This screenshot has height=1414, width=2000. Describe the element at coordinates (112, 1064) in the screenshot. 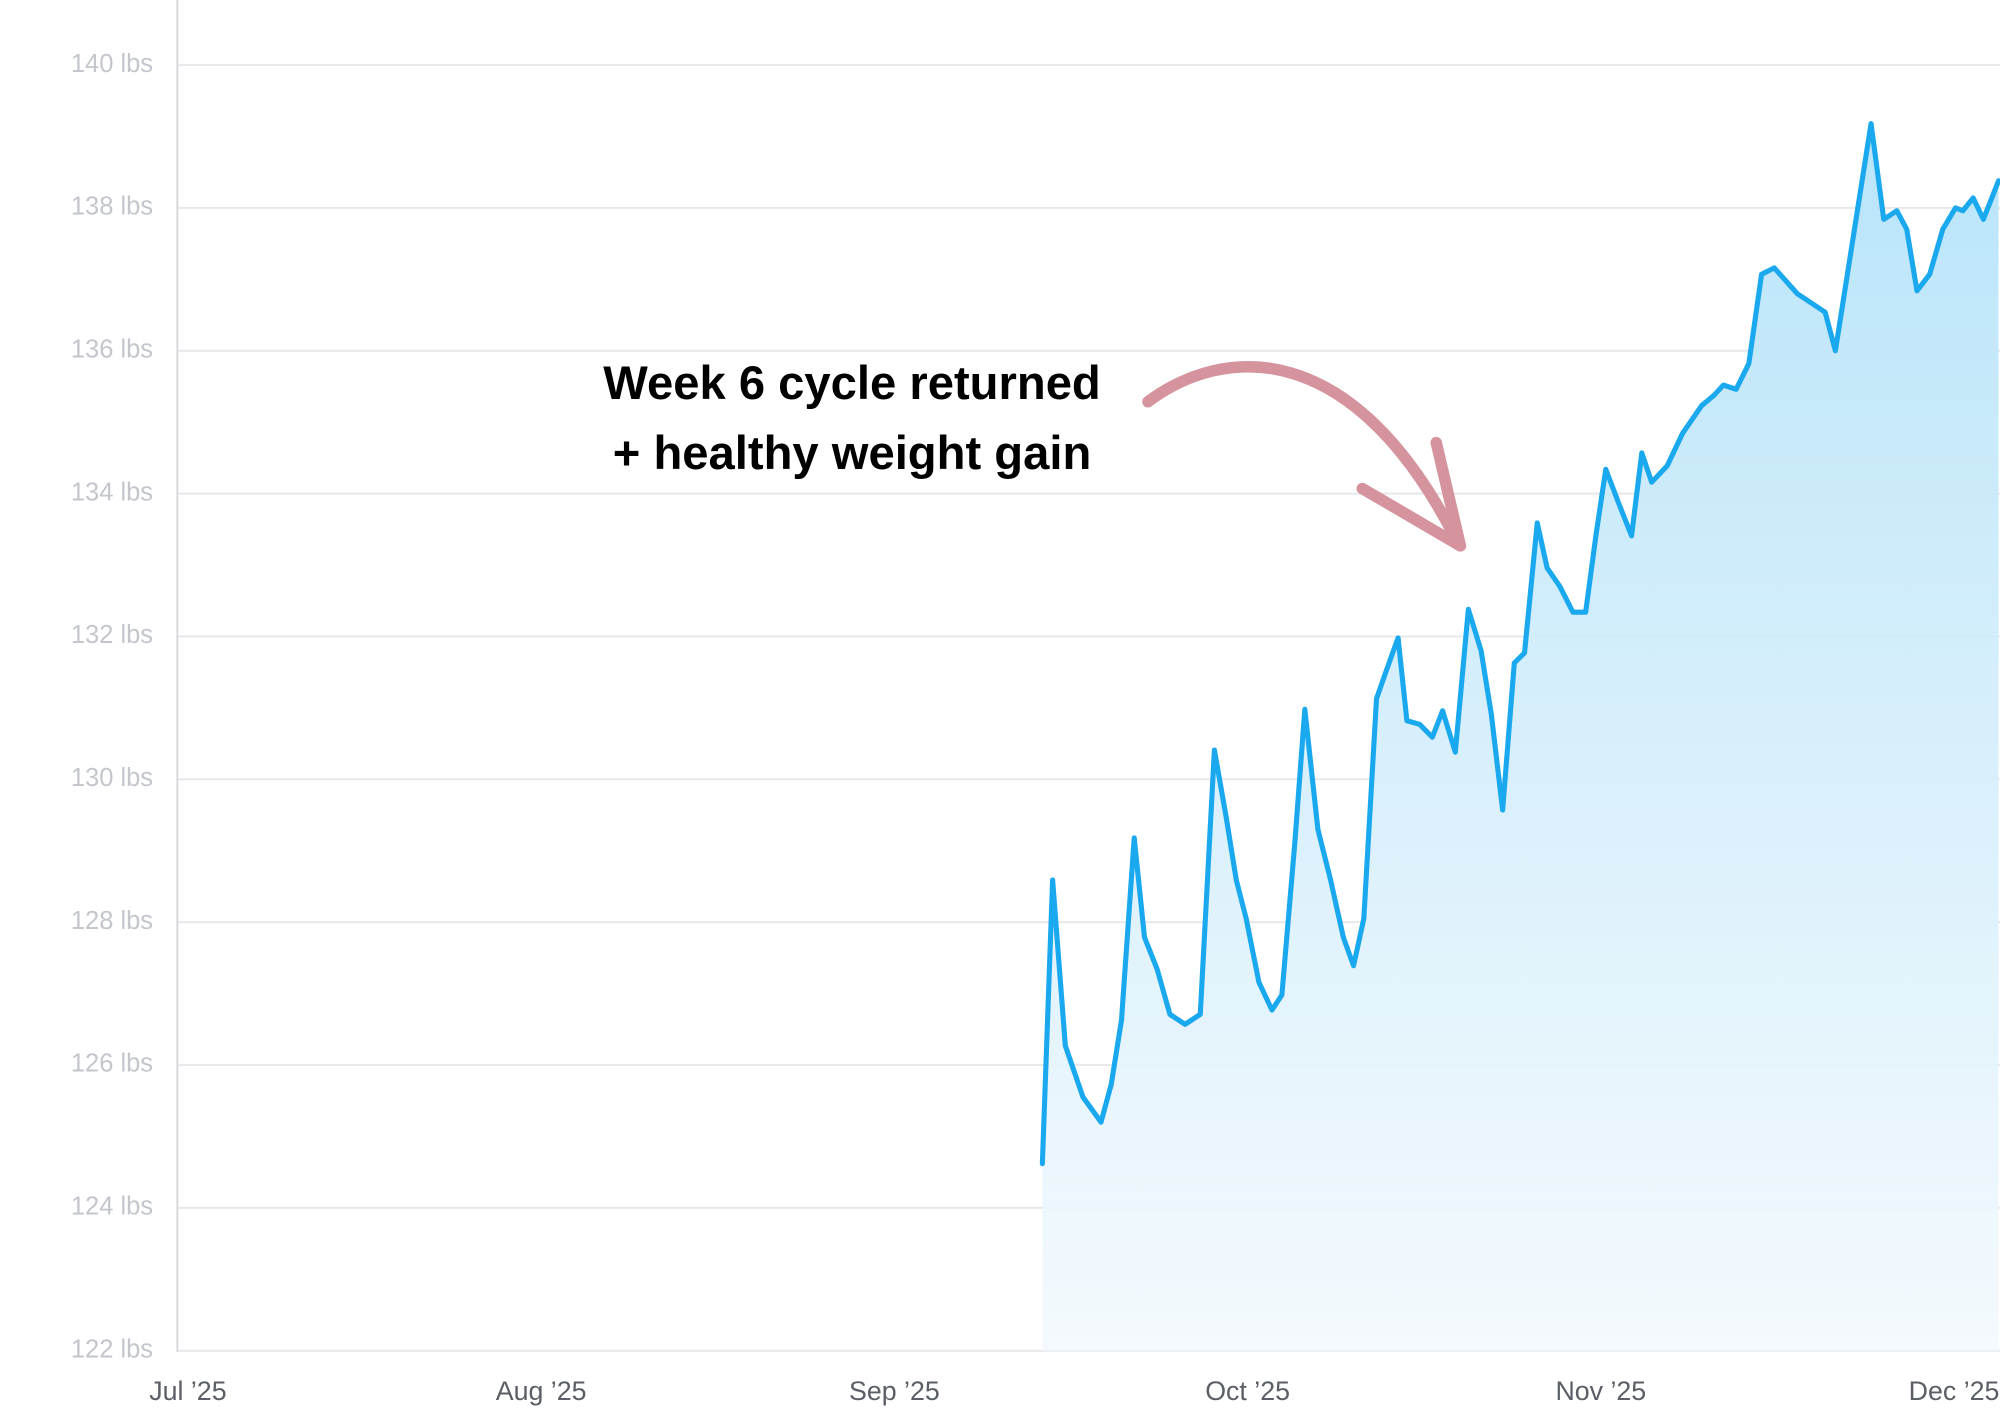

I see `y-tick-label: 126 lbs` at that location.